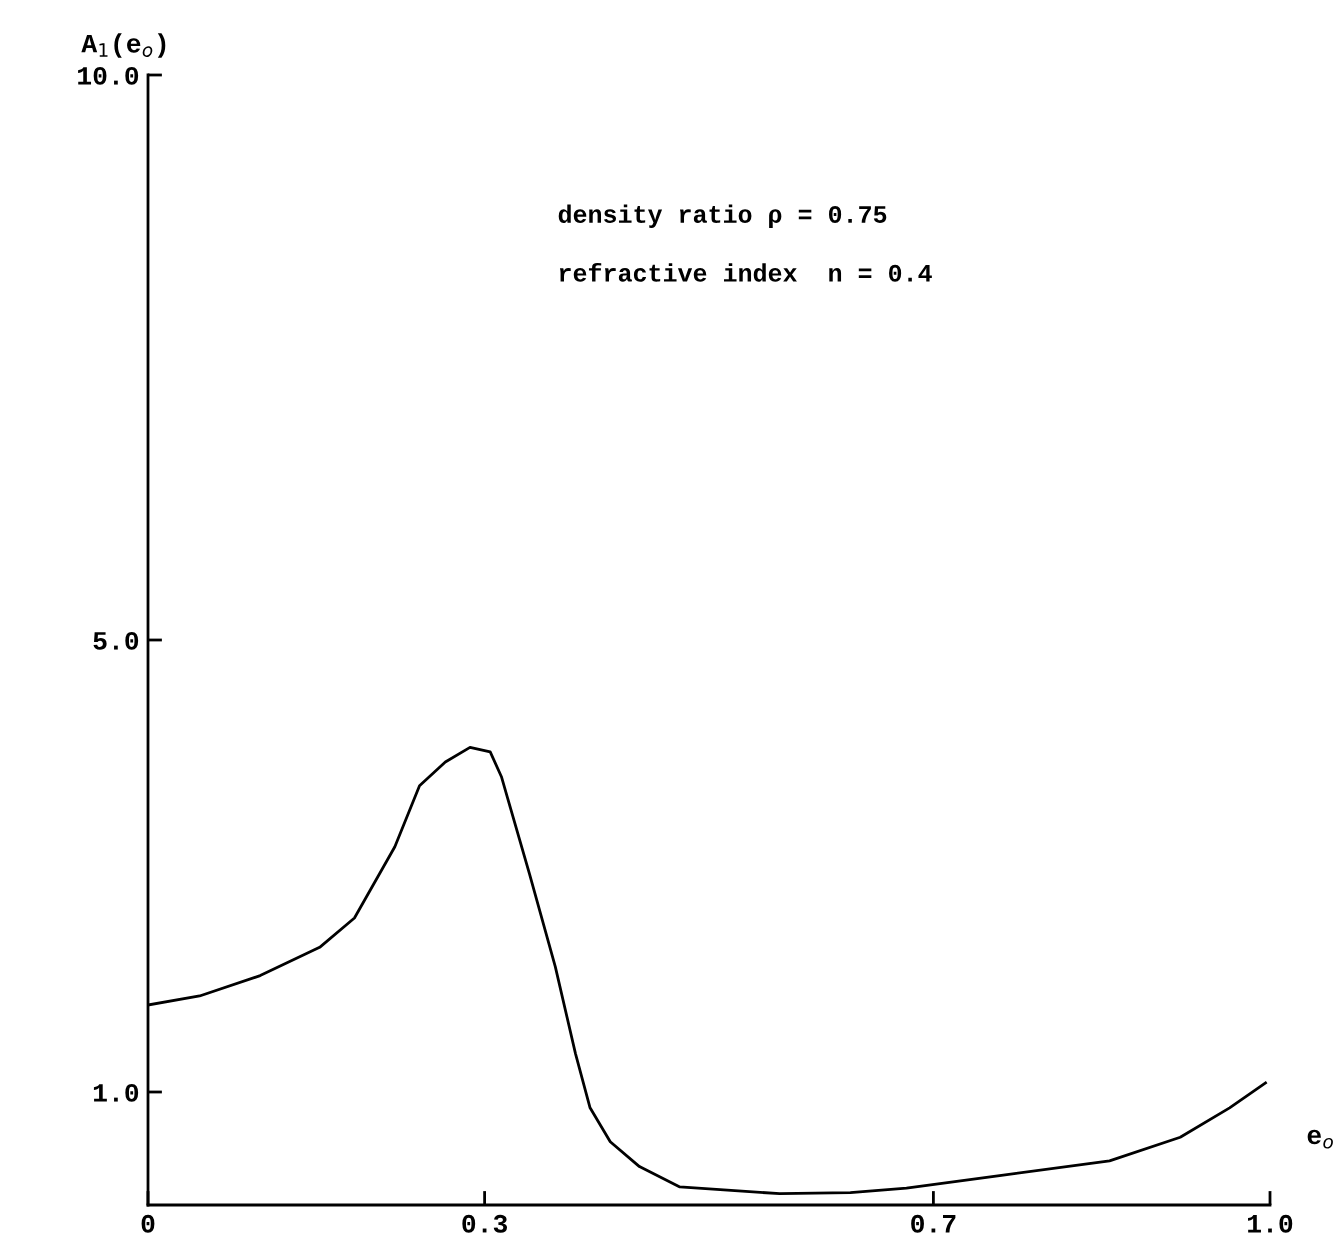  I want to click on y-tick-label: 10.0, so click(108, 75).